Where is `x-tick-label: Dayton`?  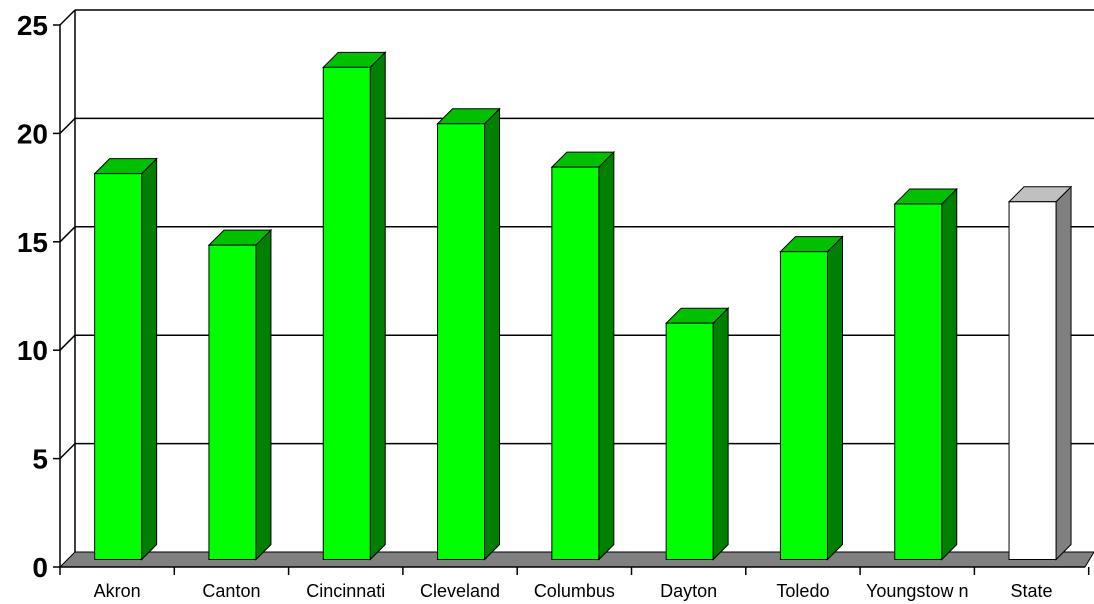
x-tick-label: Dayton is located at coordinates (688, 591).